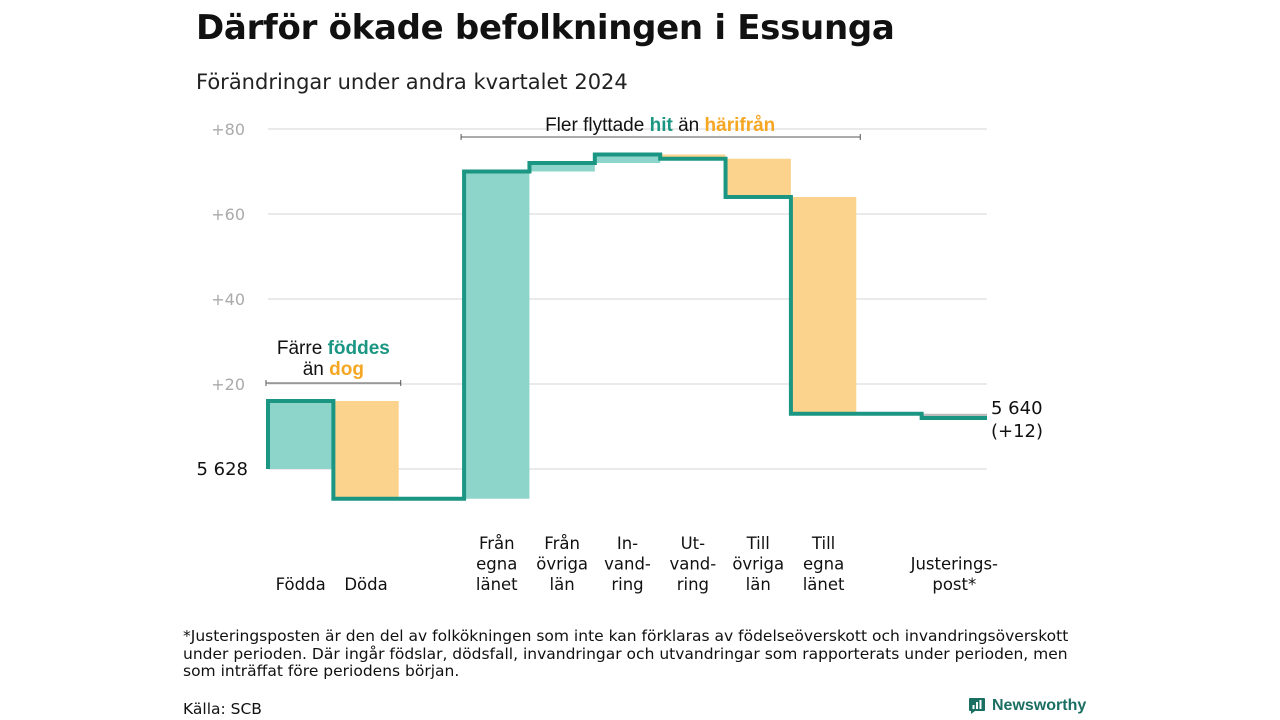  What do you see at coordinates (359, 348) in the screenshot?
I see `annotation-highlight-increase: föddes` at bounding box center [359, 348].